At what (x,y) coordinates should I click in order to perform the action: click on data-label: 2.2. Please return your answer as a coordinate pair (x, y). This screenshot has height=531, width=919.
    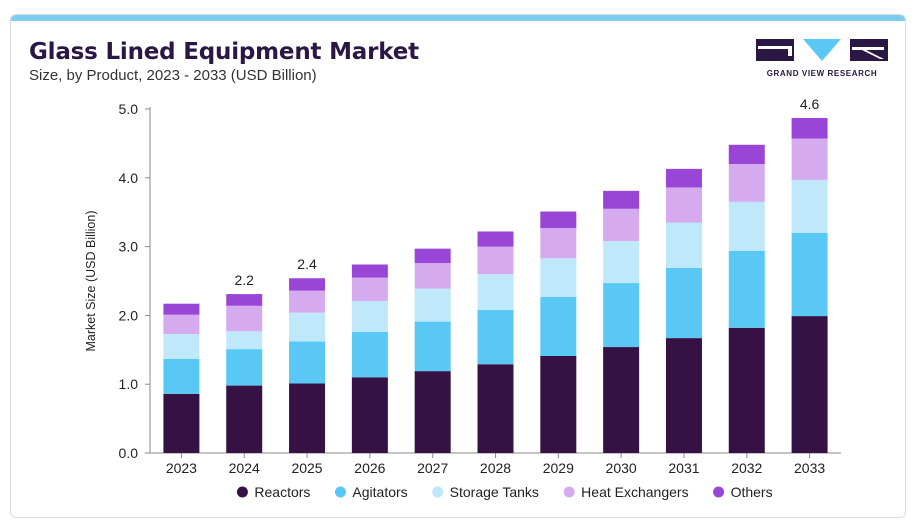
    Looking at the image, I should click on (244, 280).